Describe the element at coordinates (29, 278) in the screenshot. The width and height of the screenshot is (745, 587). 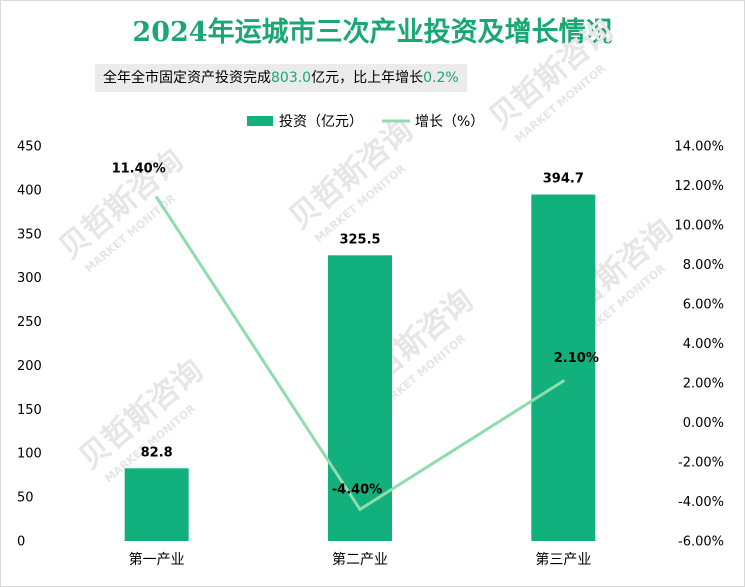
I see `left-axis-tick: 300` at that location.